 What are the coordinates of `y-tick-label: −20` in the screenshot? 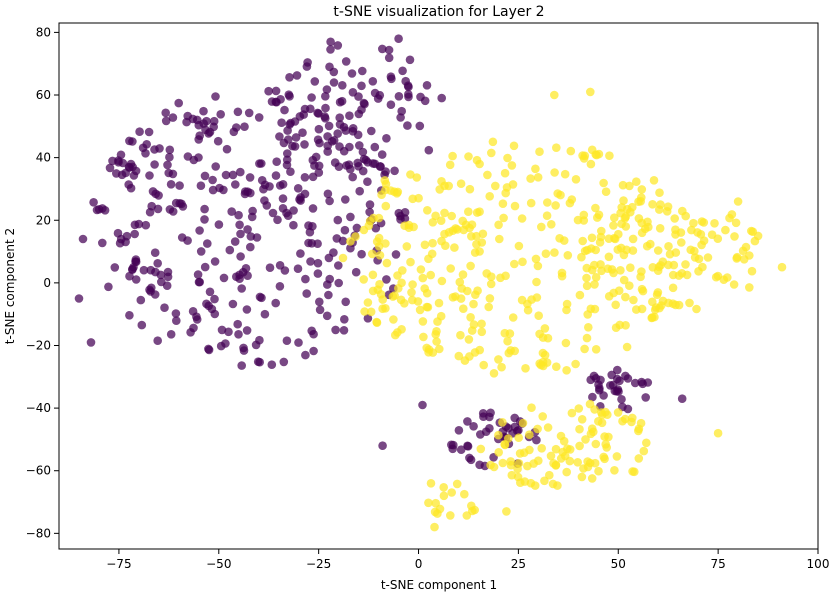 It's located at (38, 345).